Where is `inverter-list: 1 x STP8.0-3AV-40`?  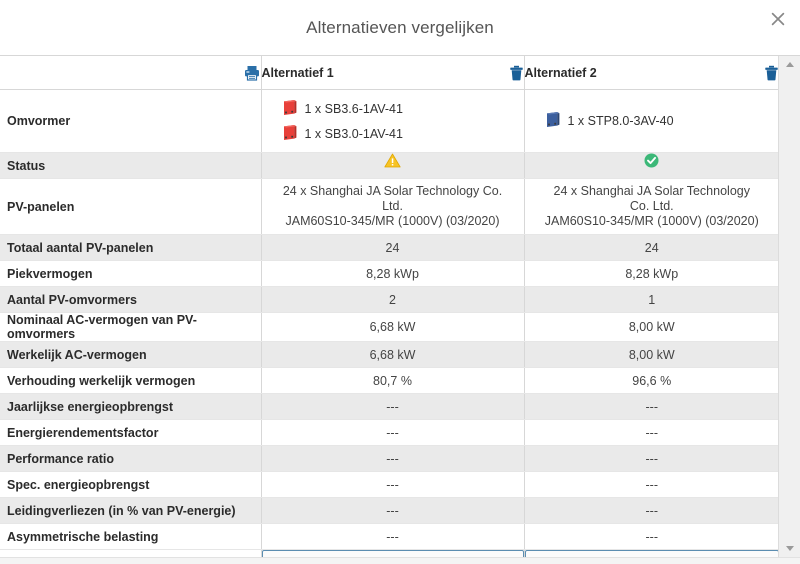
inverter-list: 1 x STP8.0-3AV-40 is located at coordinates (652, 121).